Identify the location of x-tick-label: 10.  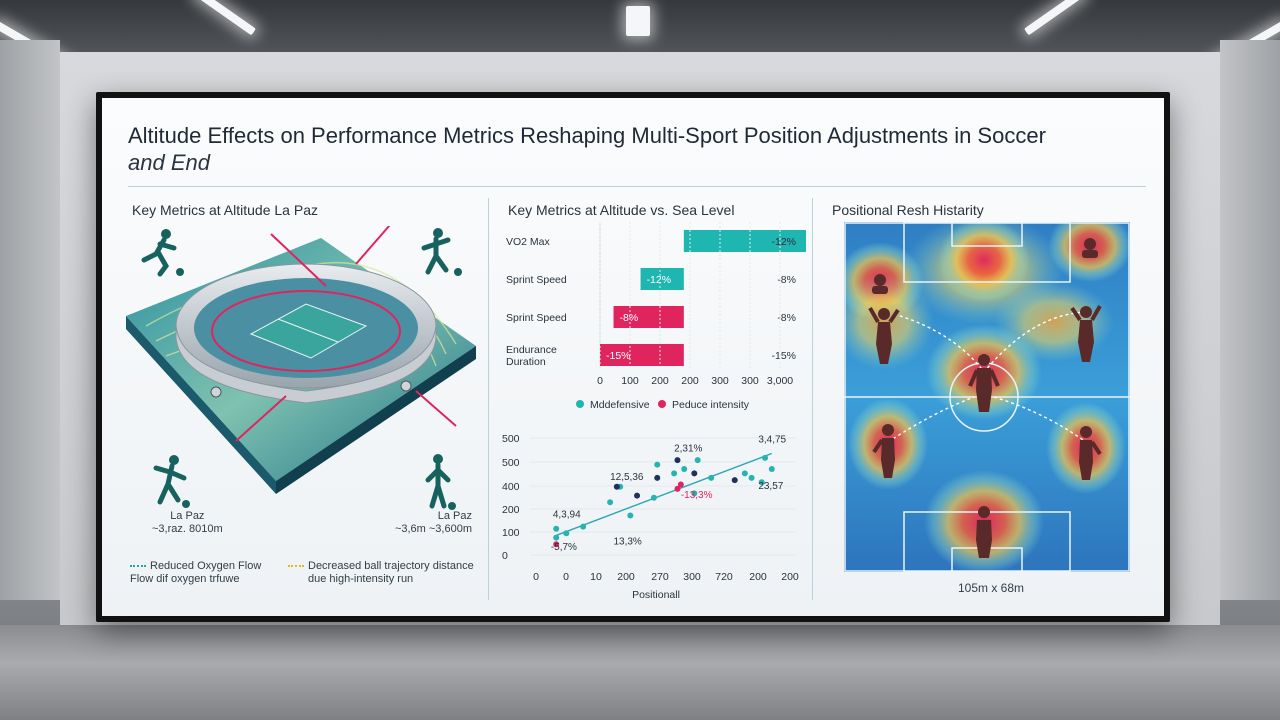
(596, 577).